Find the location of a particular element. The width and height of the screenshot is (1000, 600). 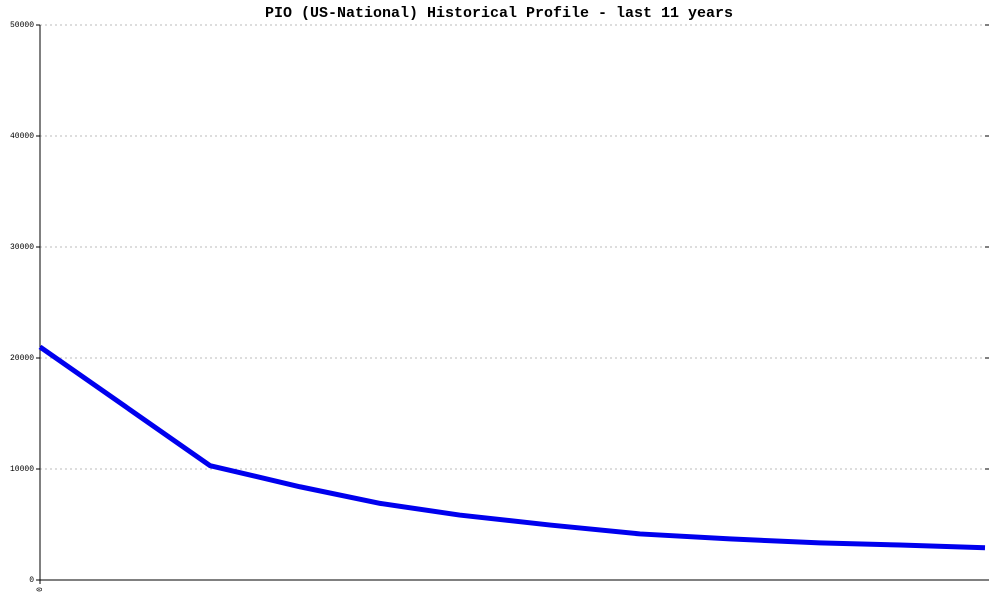

y-tick-label: 10000 is located at coordinates (22, 469).